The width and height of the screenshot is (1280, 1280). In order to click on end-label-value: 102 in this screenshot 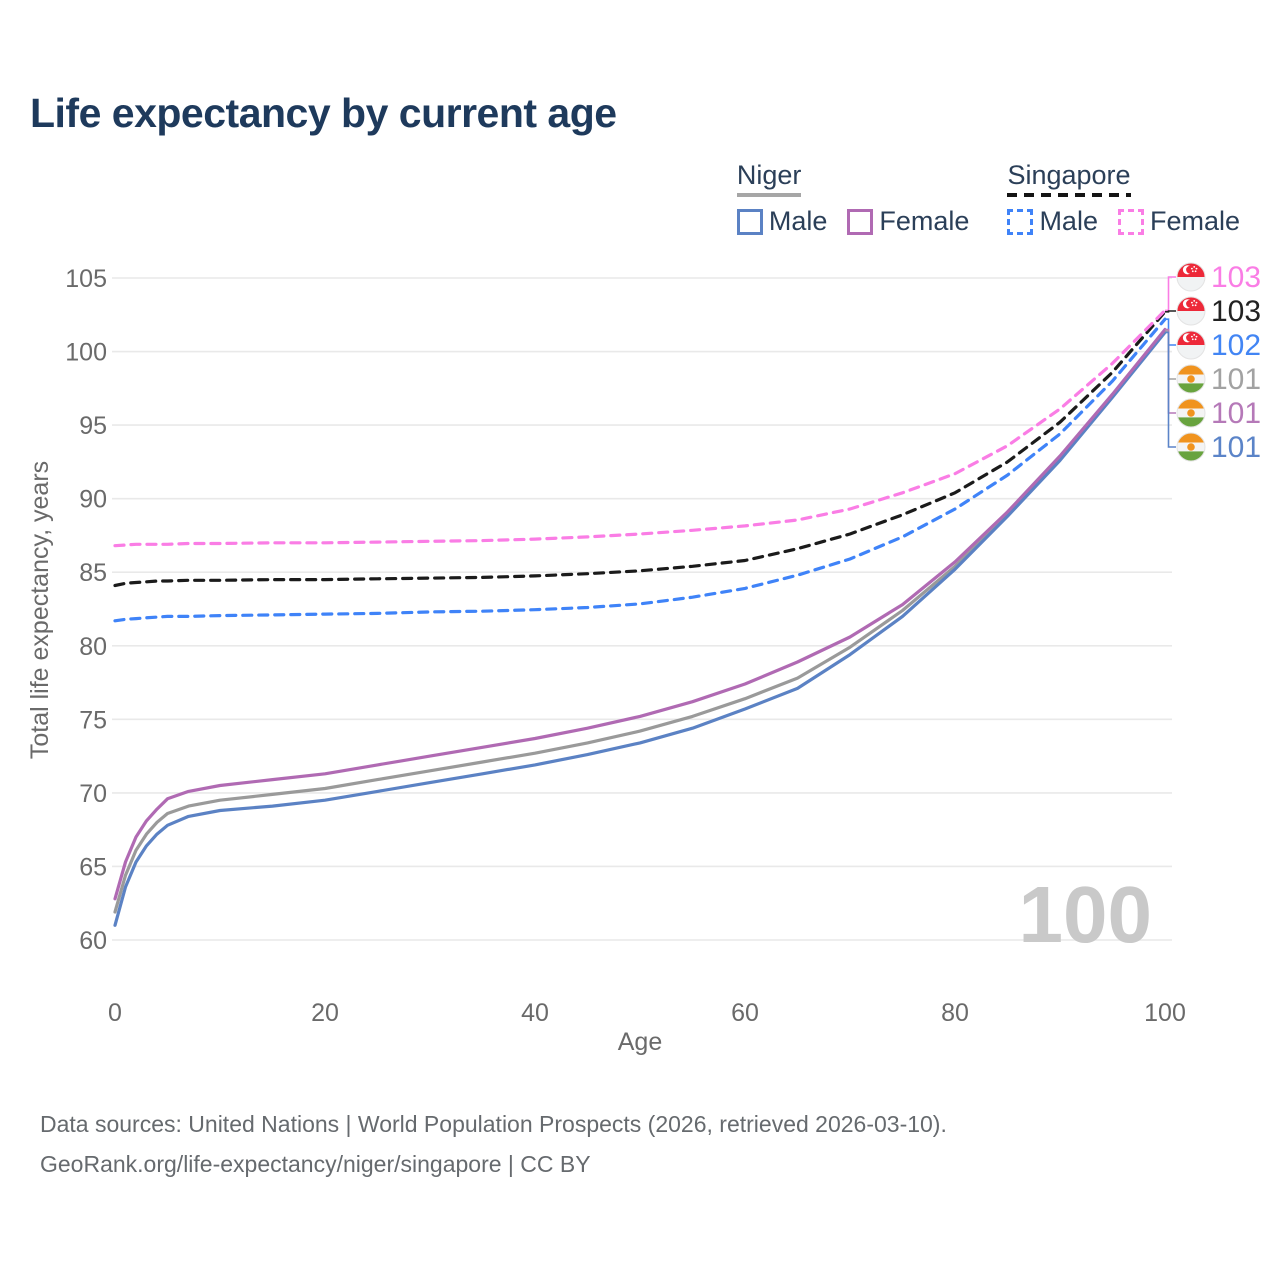, I will do `click(1236, 345)`.